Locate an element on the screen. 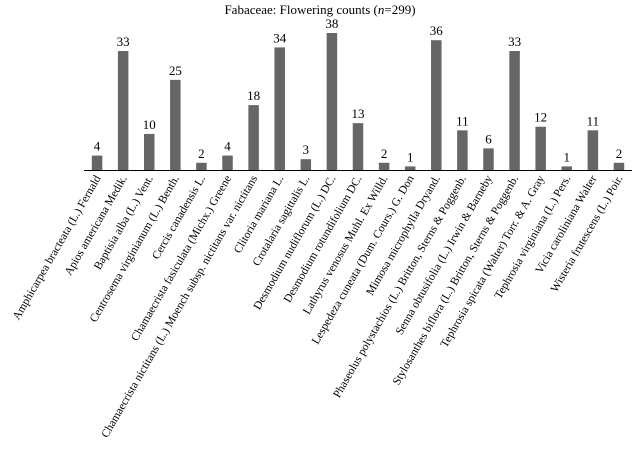 The image size is (641, 461). chart-title: Fabaceae: Flowering counts (n=299) is located at coordinates (319, 9).